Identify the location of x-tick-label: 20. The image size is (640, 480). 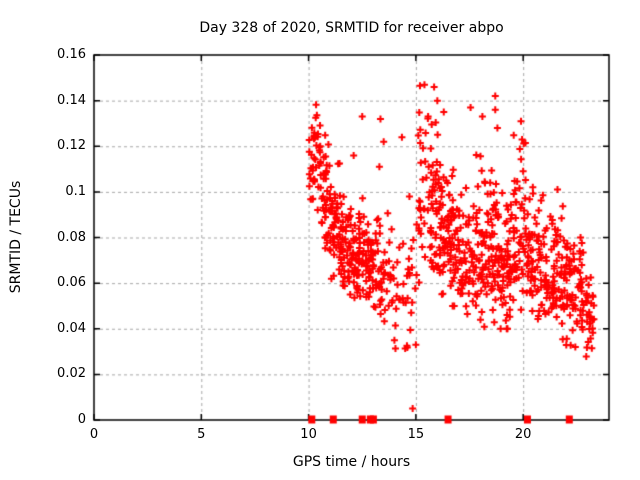
(523, 434).